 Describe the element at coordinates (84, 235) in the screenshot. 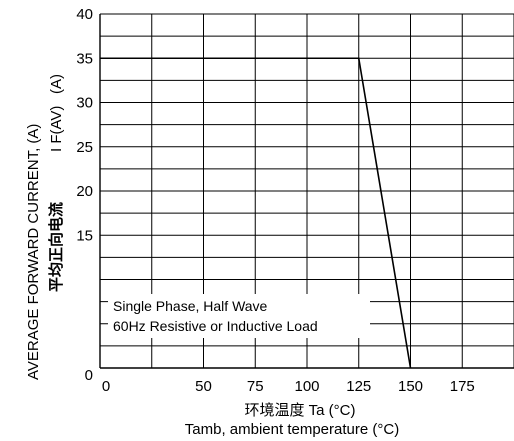

I see `y-tick-label: 15` at that location.